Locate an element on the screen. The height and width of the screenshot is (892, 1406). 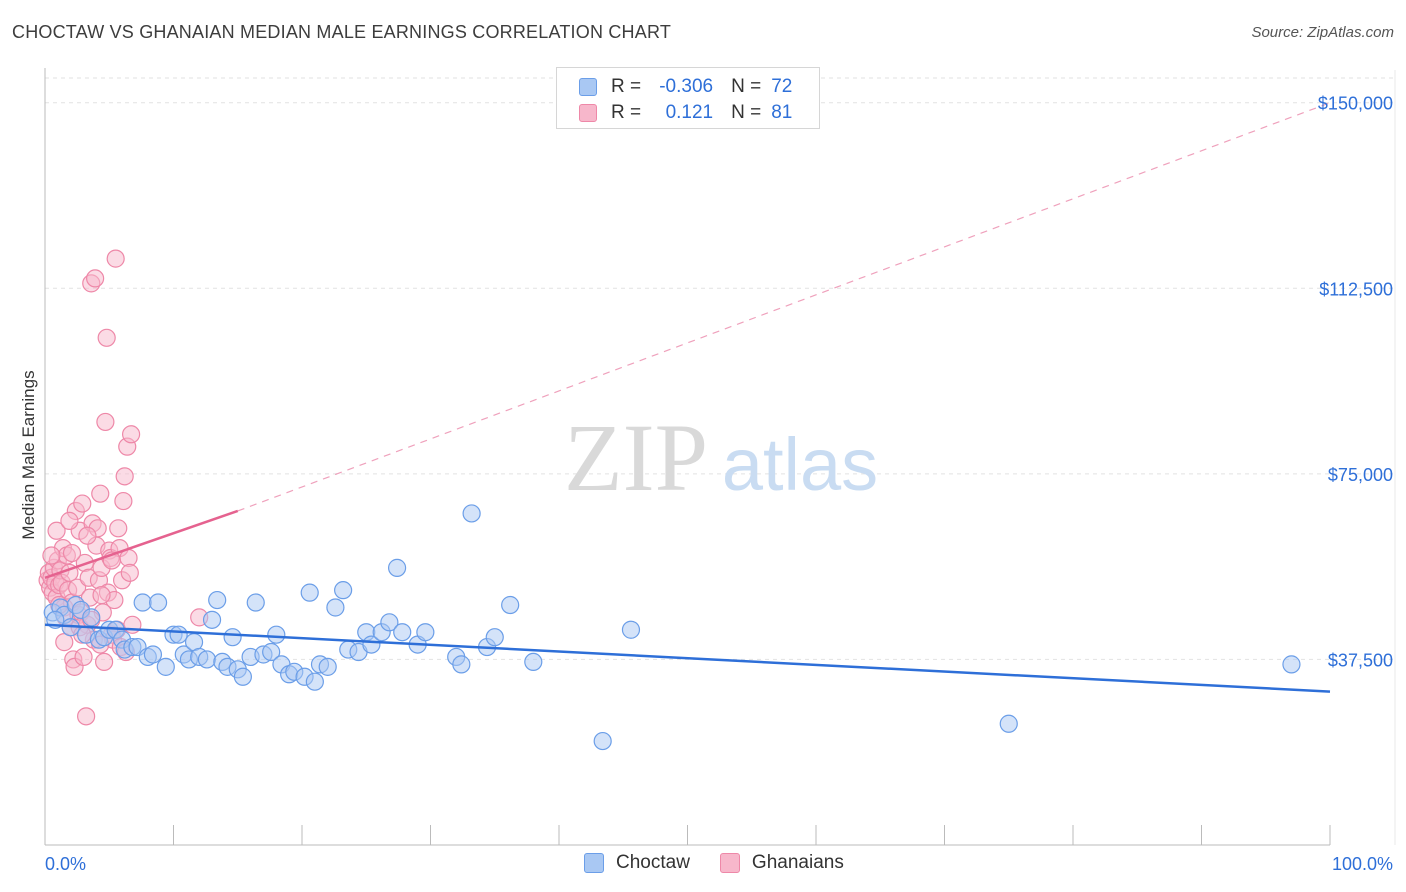
watermark-zip: ZIP is located at coordinates (636, 457).